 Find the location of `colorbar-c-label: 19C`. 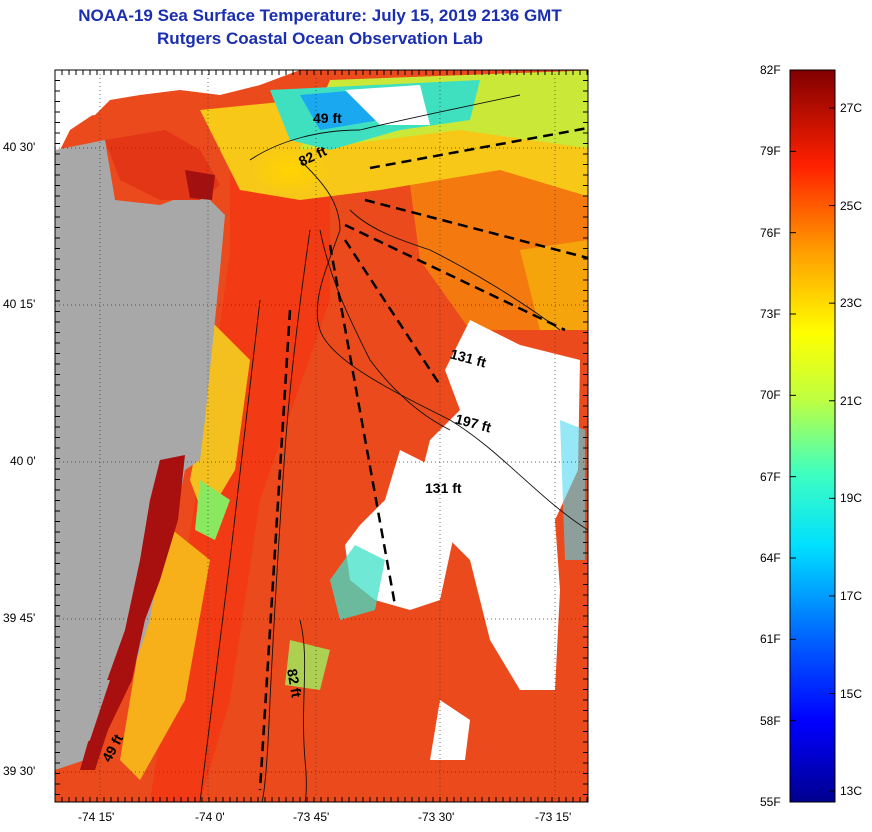

colorbar-c-label: 19C is located at coordinates (851, 498).